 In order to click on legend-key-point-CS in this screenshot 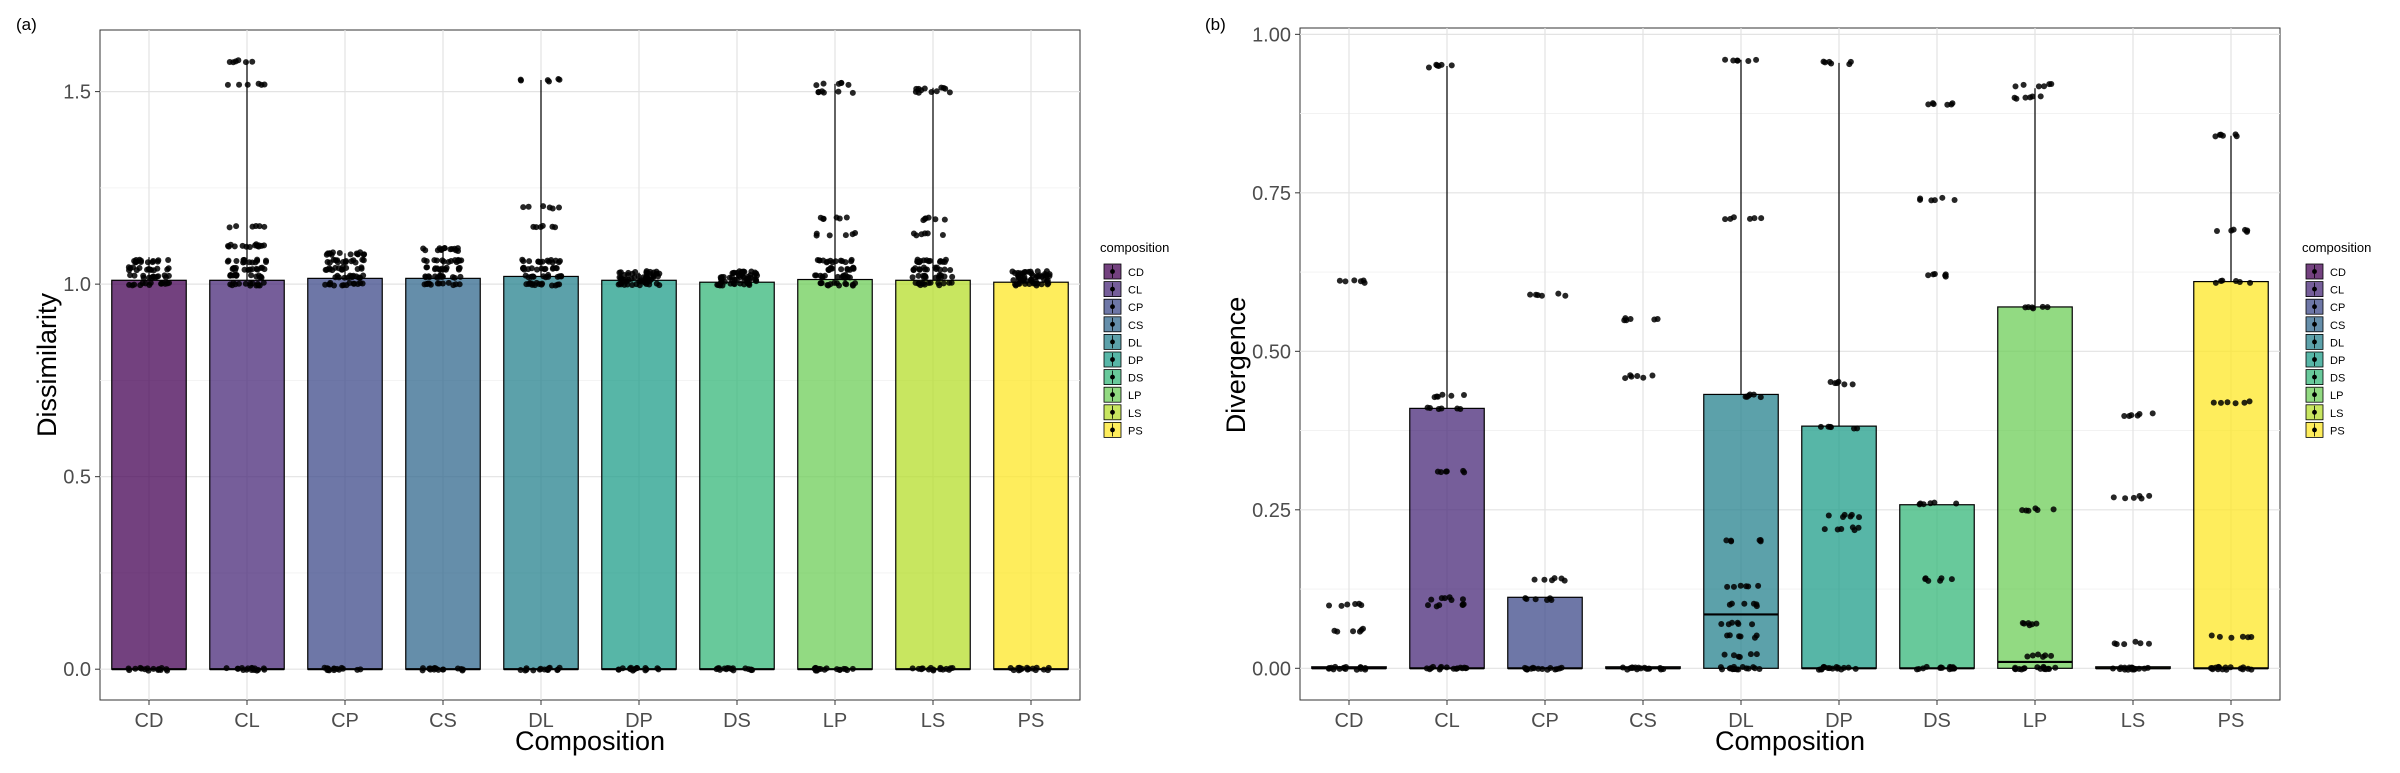, I will do `click(2314, 324)`.